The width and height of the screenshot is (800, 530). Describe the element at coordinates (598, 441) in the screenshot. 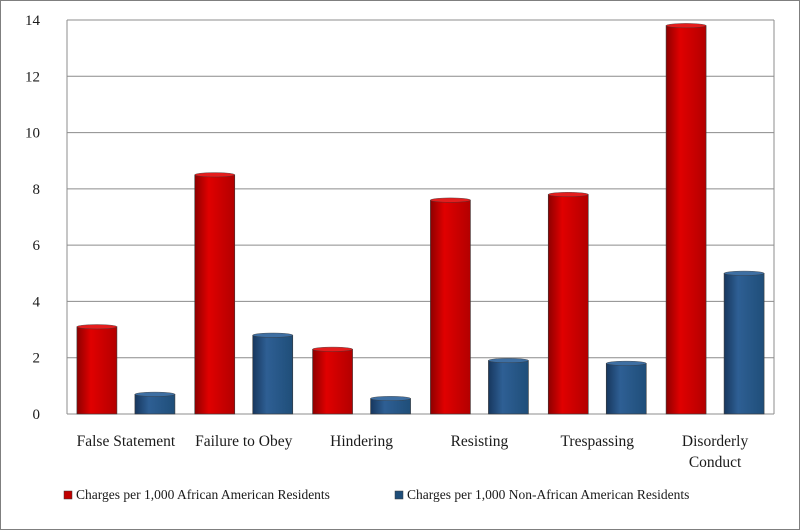

I see `x-tick-label: Trespassing` at that location.